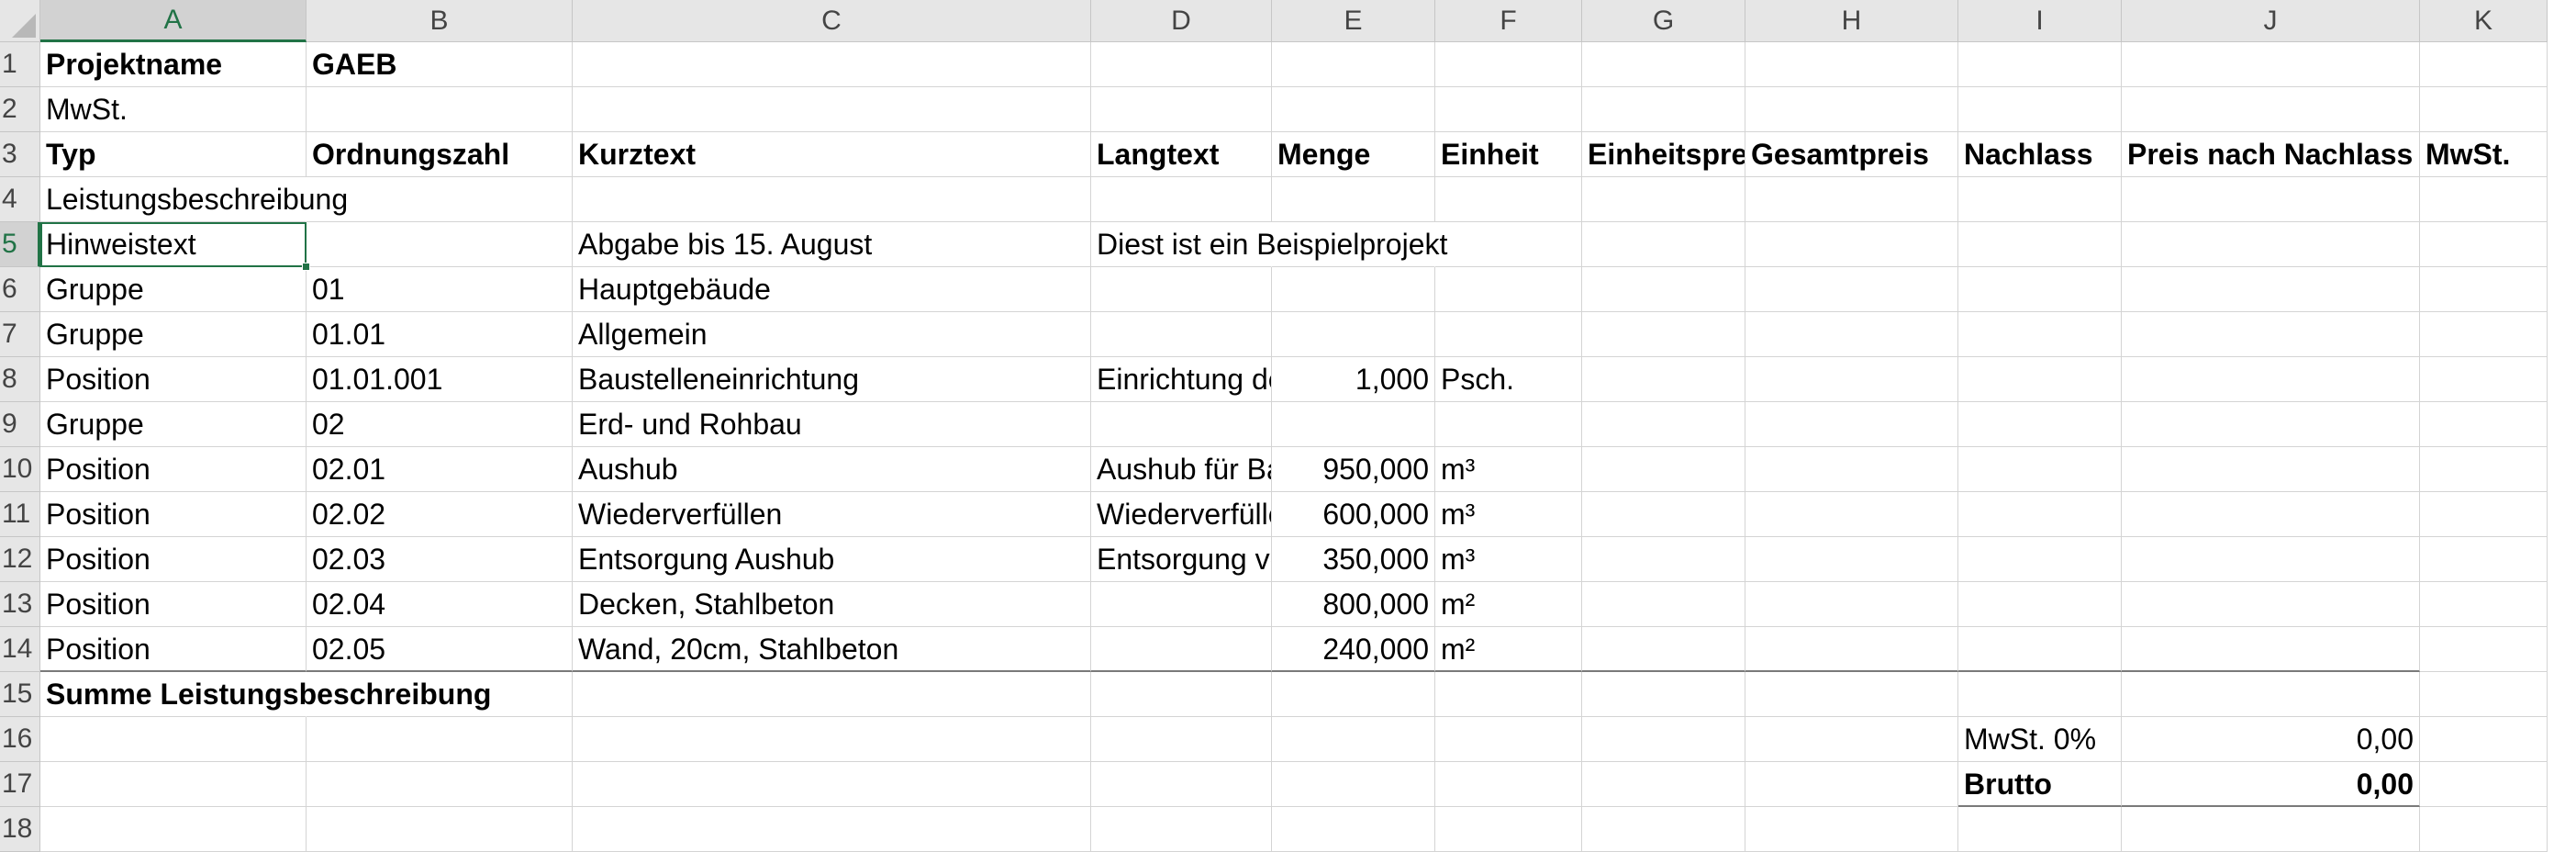 This screenshot has height=852, width=2576. Describe the element at coordinates (173, 604) in the screenshot. I see `cell-a13: Position` at that location.